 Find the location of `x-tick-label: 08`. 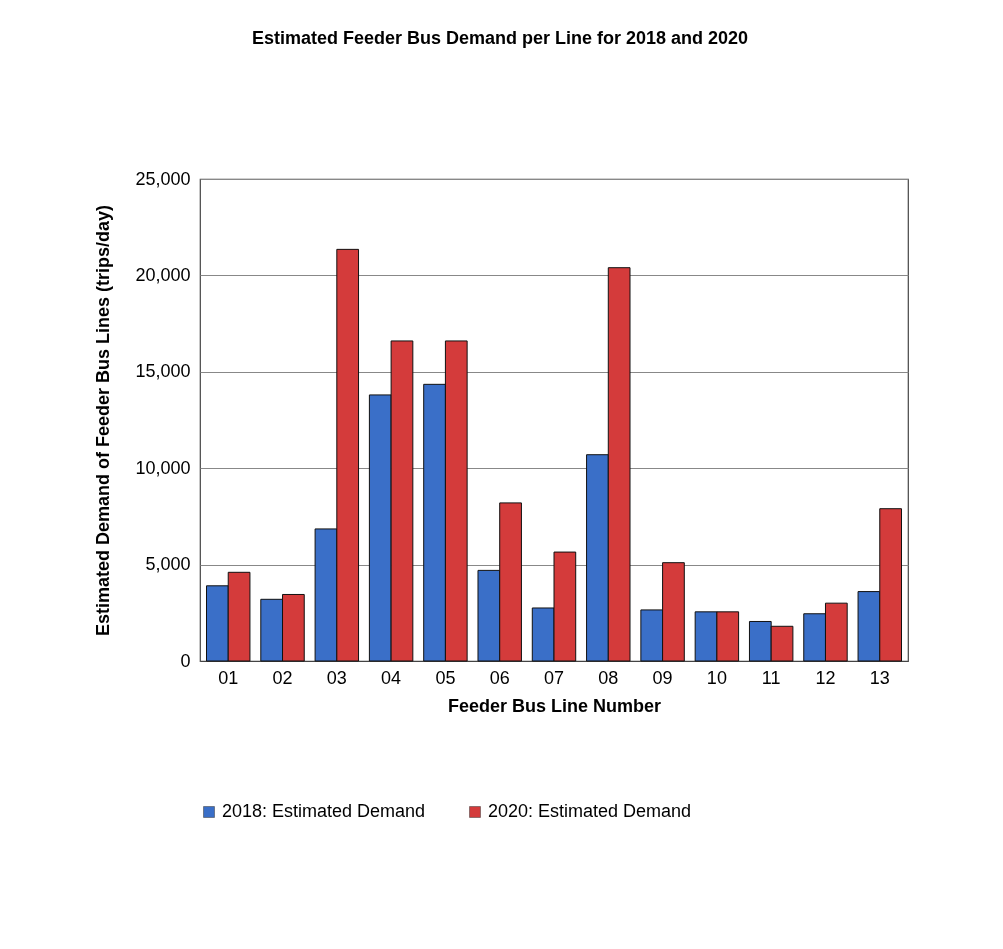

x-tick-label: 08 is located at coordinates (608, 677).